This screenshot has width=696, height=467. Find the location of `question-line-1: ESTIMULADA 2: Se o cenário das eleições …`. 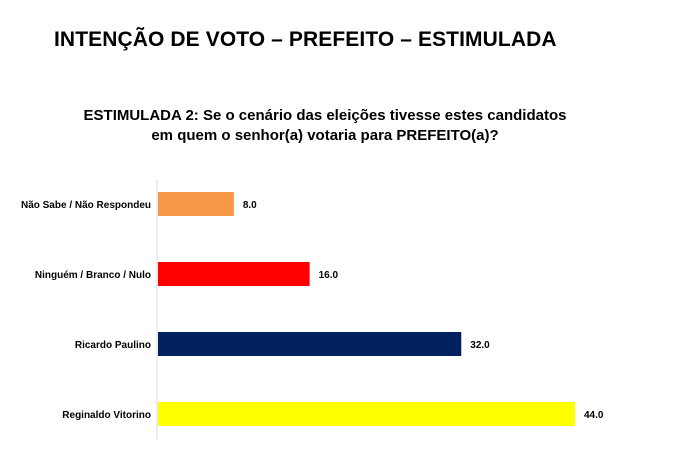

question-line-1: ESTIMULADA 2: Se o cenário das eleições … is located at coordinates (325, 115).